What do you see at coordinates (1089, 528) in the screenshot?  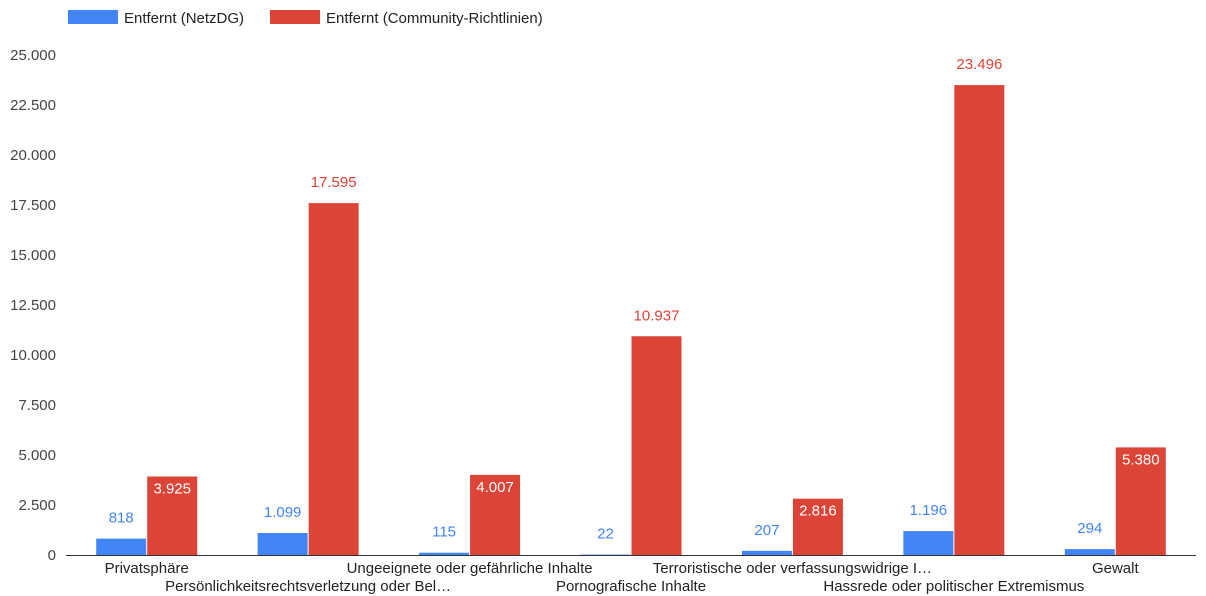 I see `value-label-0-6: 294` at bounding box center [1089, 528].